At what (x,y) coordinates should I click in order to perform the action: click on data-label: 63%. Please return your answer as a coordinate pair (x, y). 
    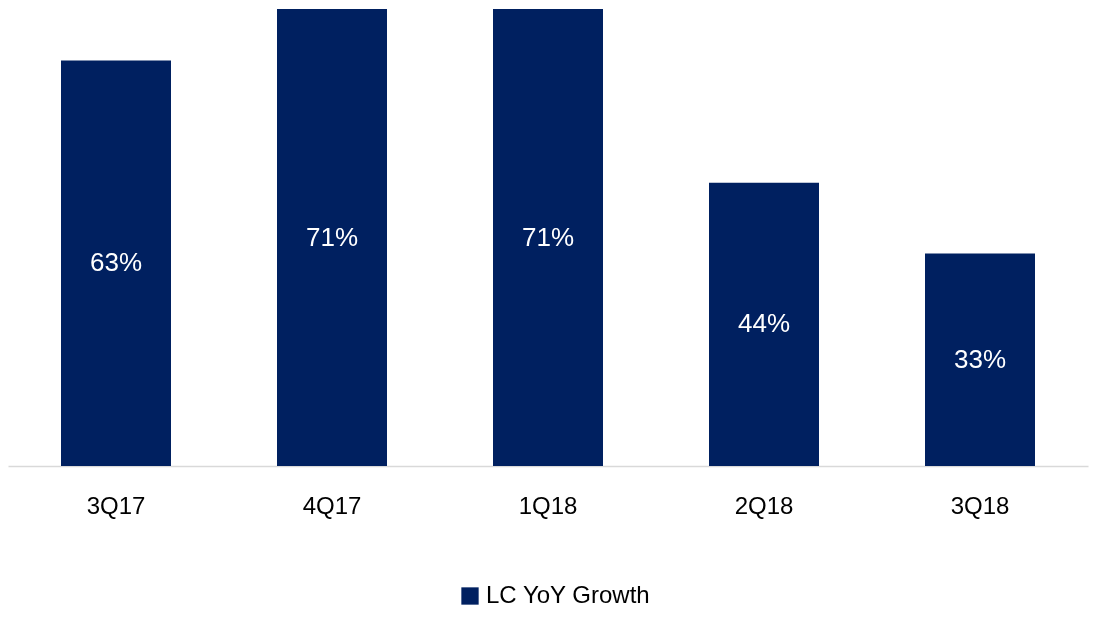
    Looking at the image, I should click on (116, 262).